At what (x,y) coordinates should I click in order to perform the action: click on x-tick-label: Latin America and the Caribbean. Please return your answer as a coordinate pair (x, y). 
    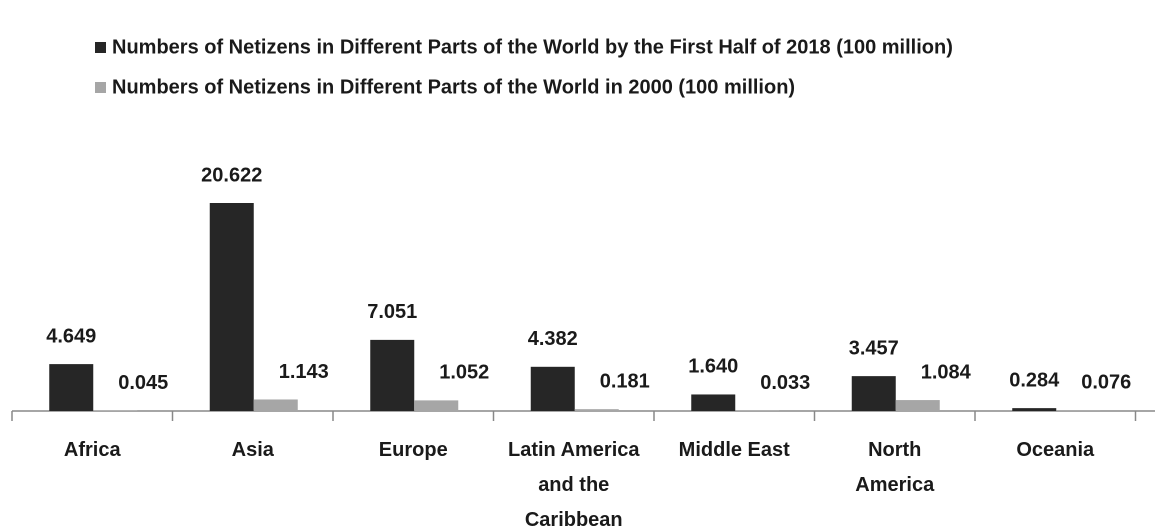
    Looking at the image, I should click on (573, 485).